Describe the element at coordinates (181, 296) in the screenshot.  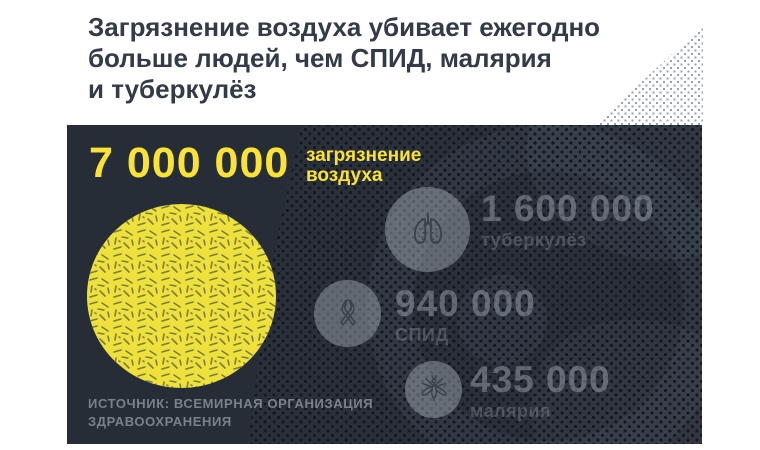
I see `air-pollution-bubble` at that location.